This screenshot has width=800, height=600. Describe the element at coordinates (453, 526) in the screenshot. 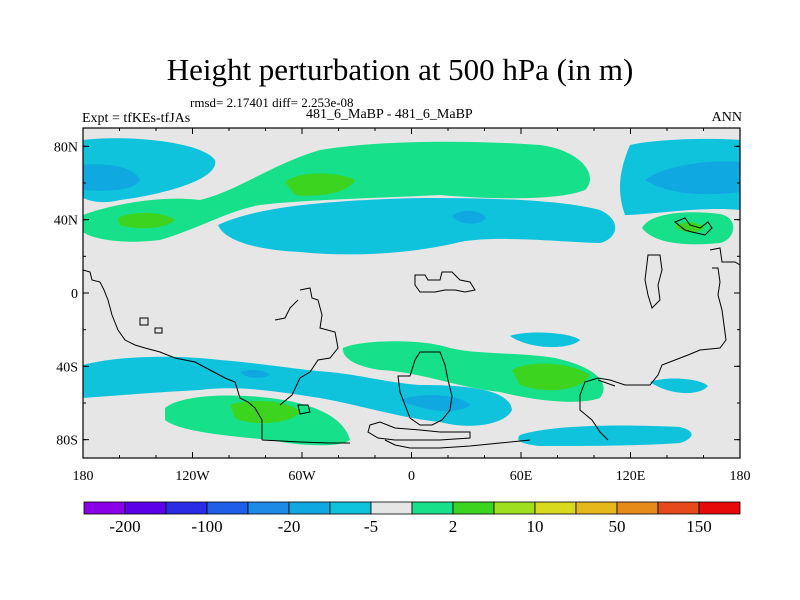

I see `colorbar-label: 2` at that location.